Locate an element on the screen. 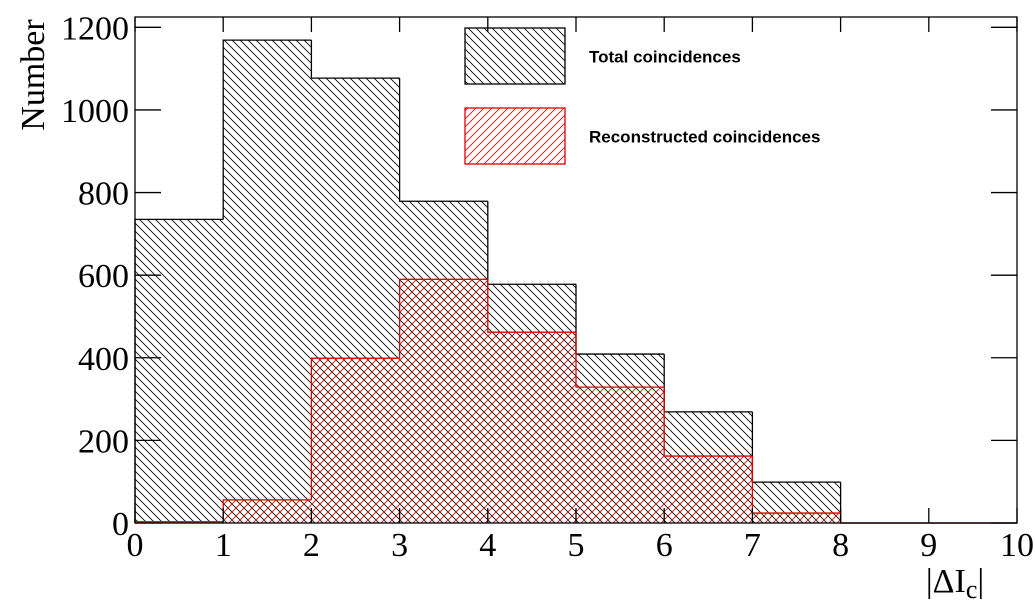 Image resolution: width=1035 pixels, height=604 pixels. x-tick-label: 2 is located at coordinates (311, 545).